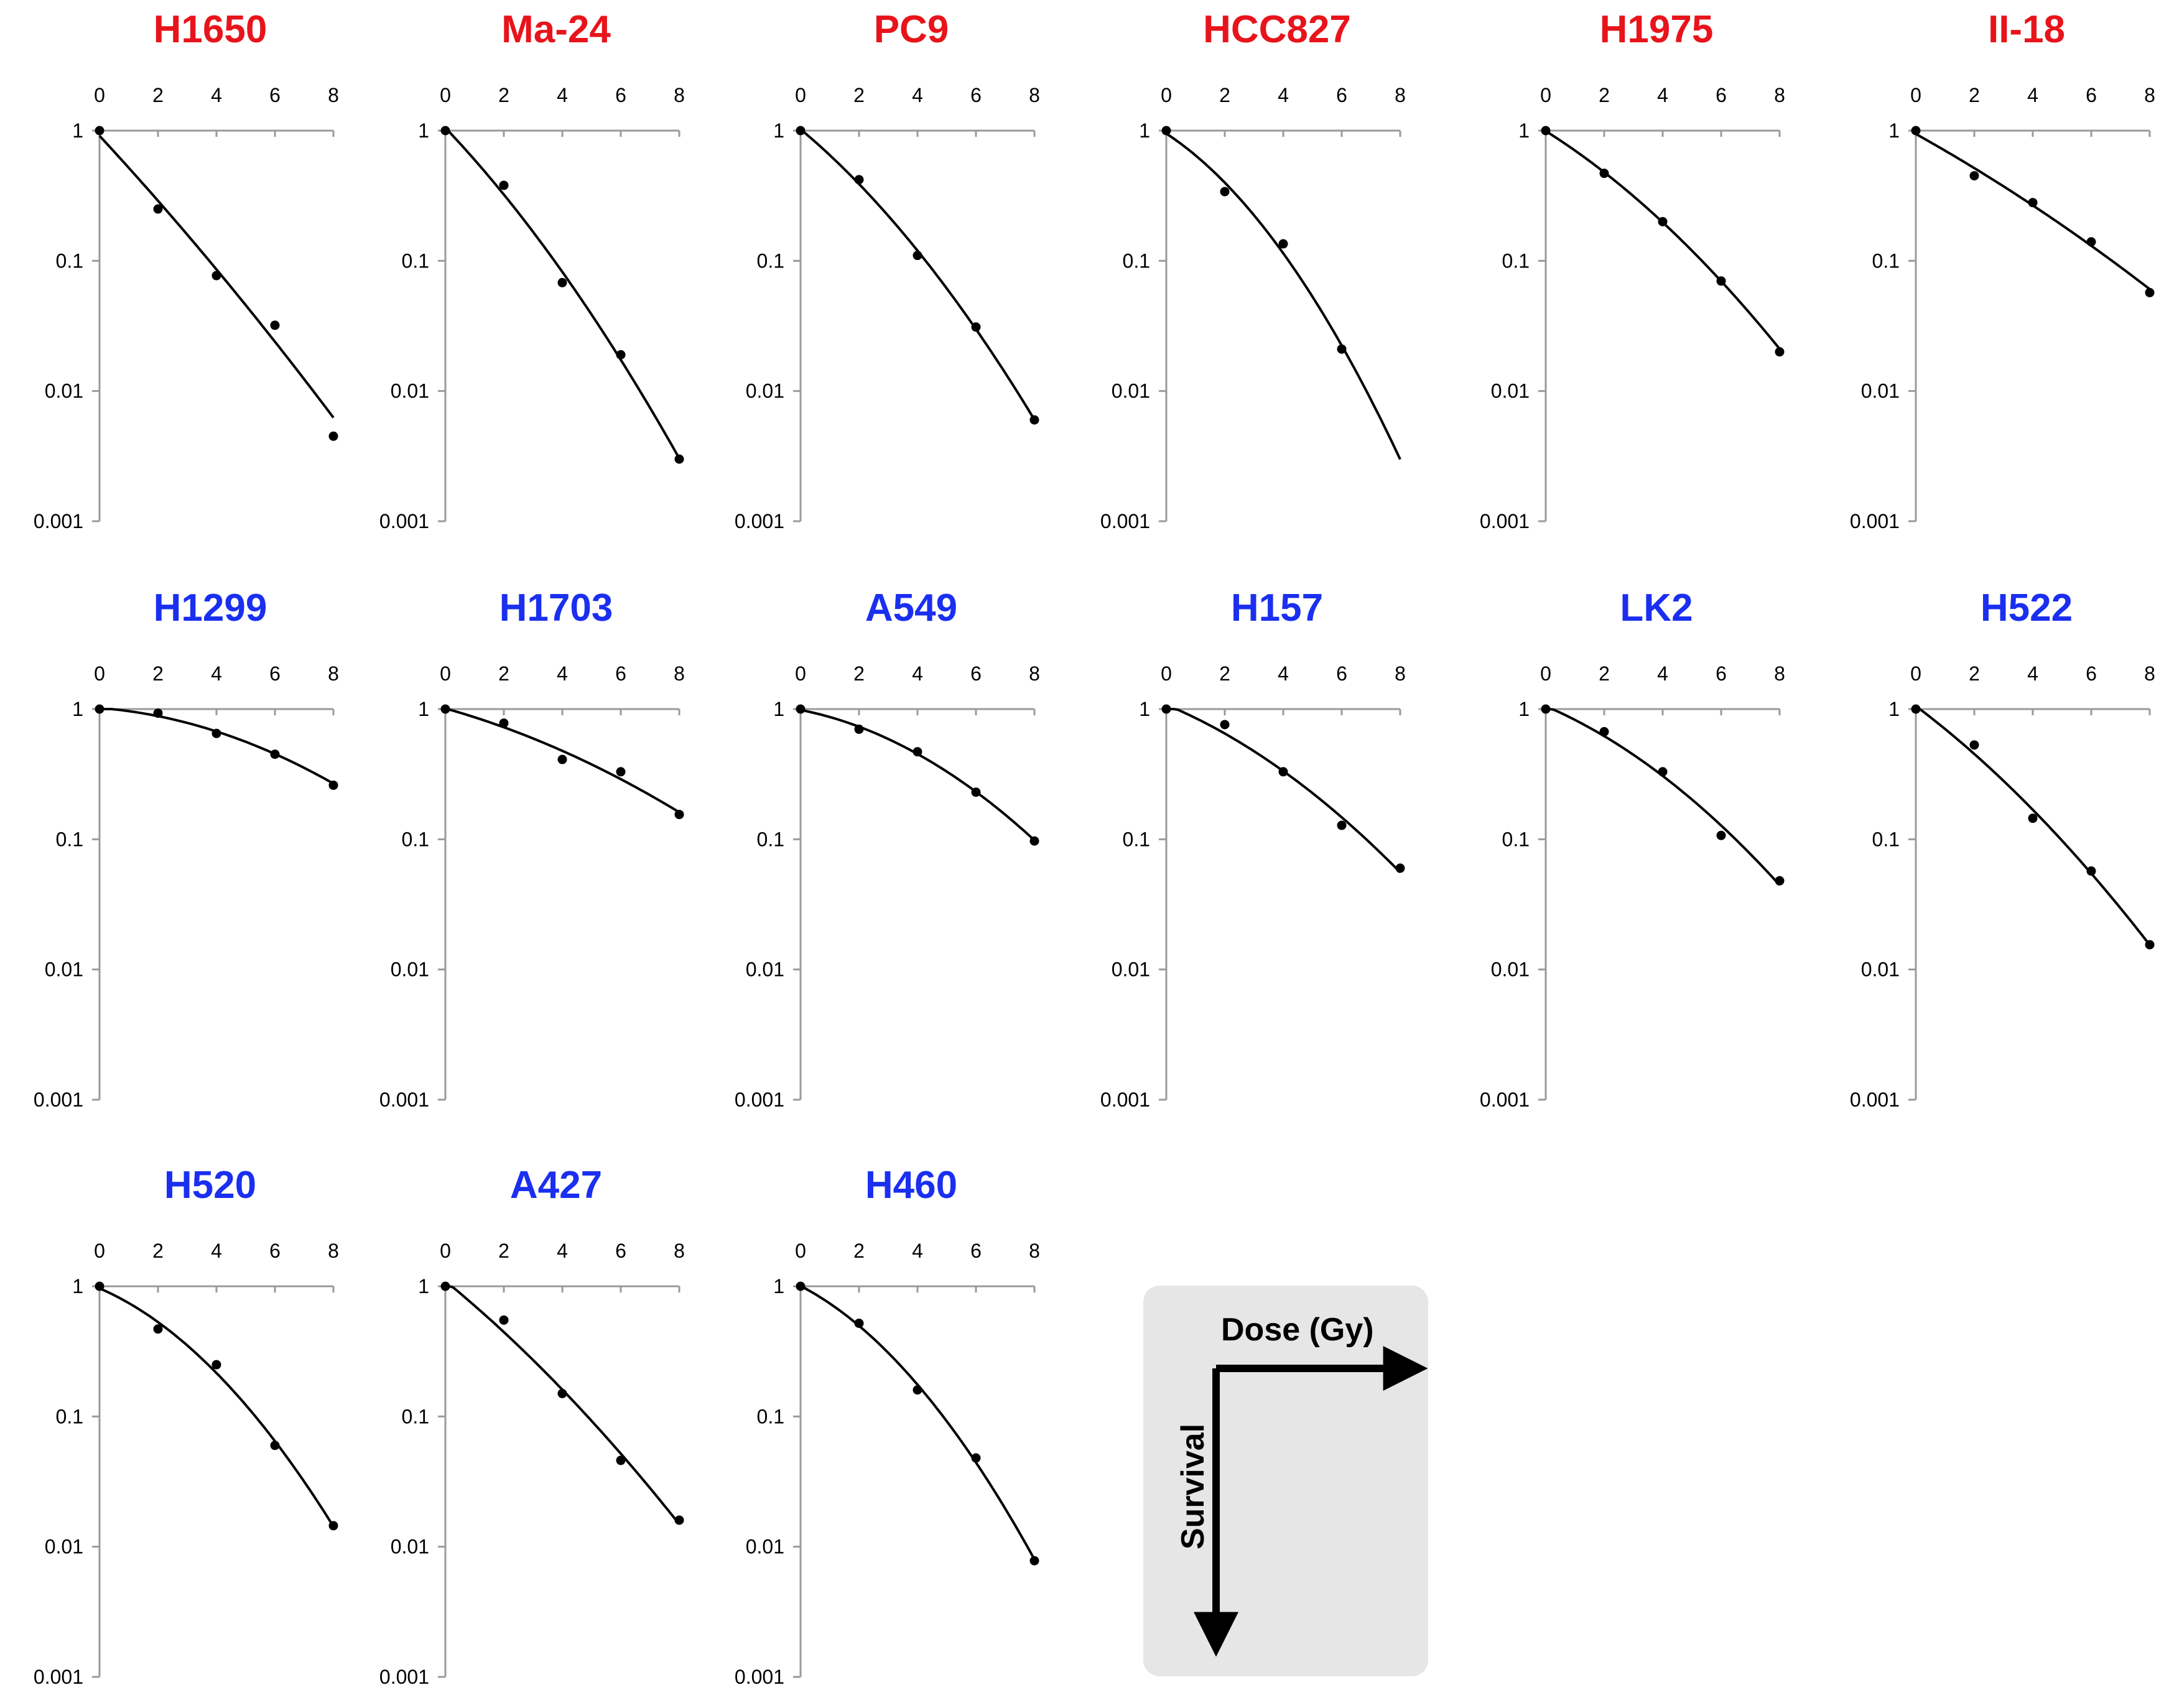 The width and height of the screenshot is (2169, 1708). What do you see at coordinates (918, 274) in the screenshot?
I see `fit-curve-pc9` at bounding box center [918, 274].